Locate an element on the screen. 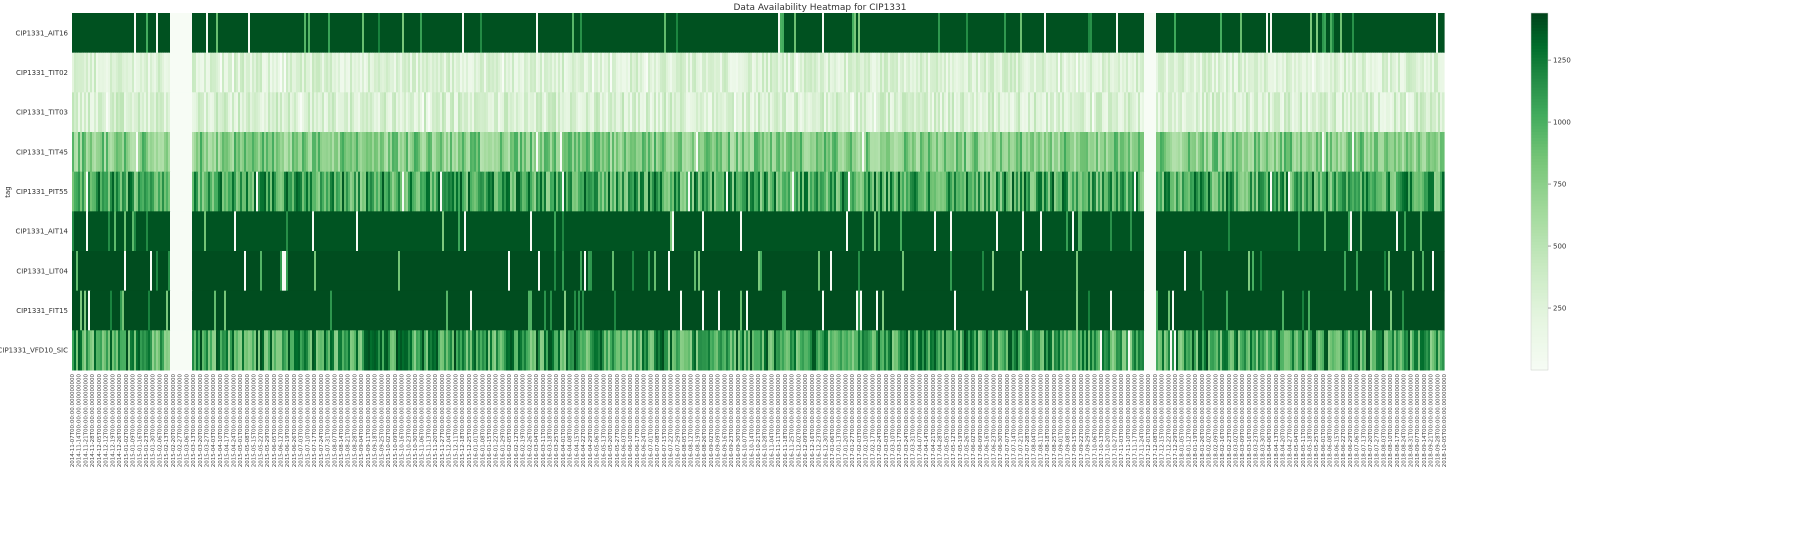 Image resolution: width=1818 pixels, height=545 pixels. x-tick-label: 2016-06-24T00:00:00.000000000 is located at coordinates (645, 421).